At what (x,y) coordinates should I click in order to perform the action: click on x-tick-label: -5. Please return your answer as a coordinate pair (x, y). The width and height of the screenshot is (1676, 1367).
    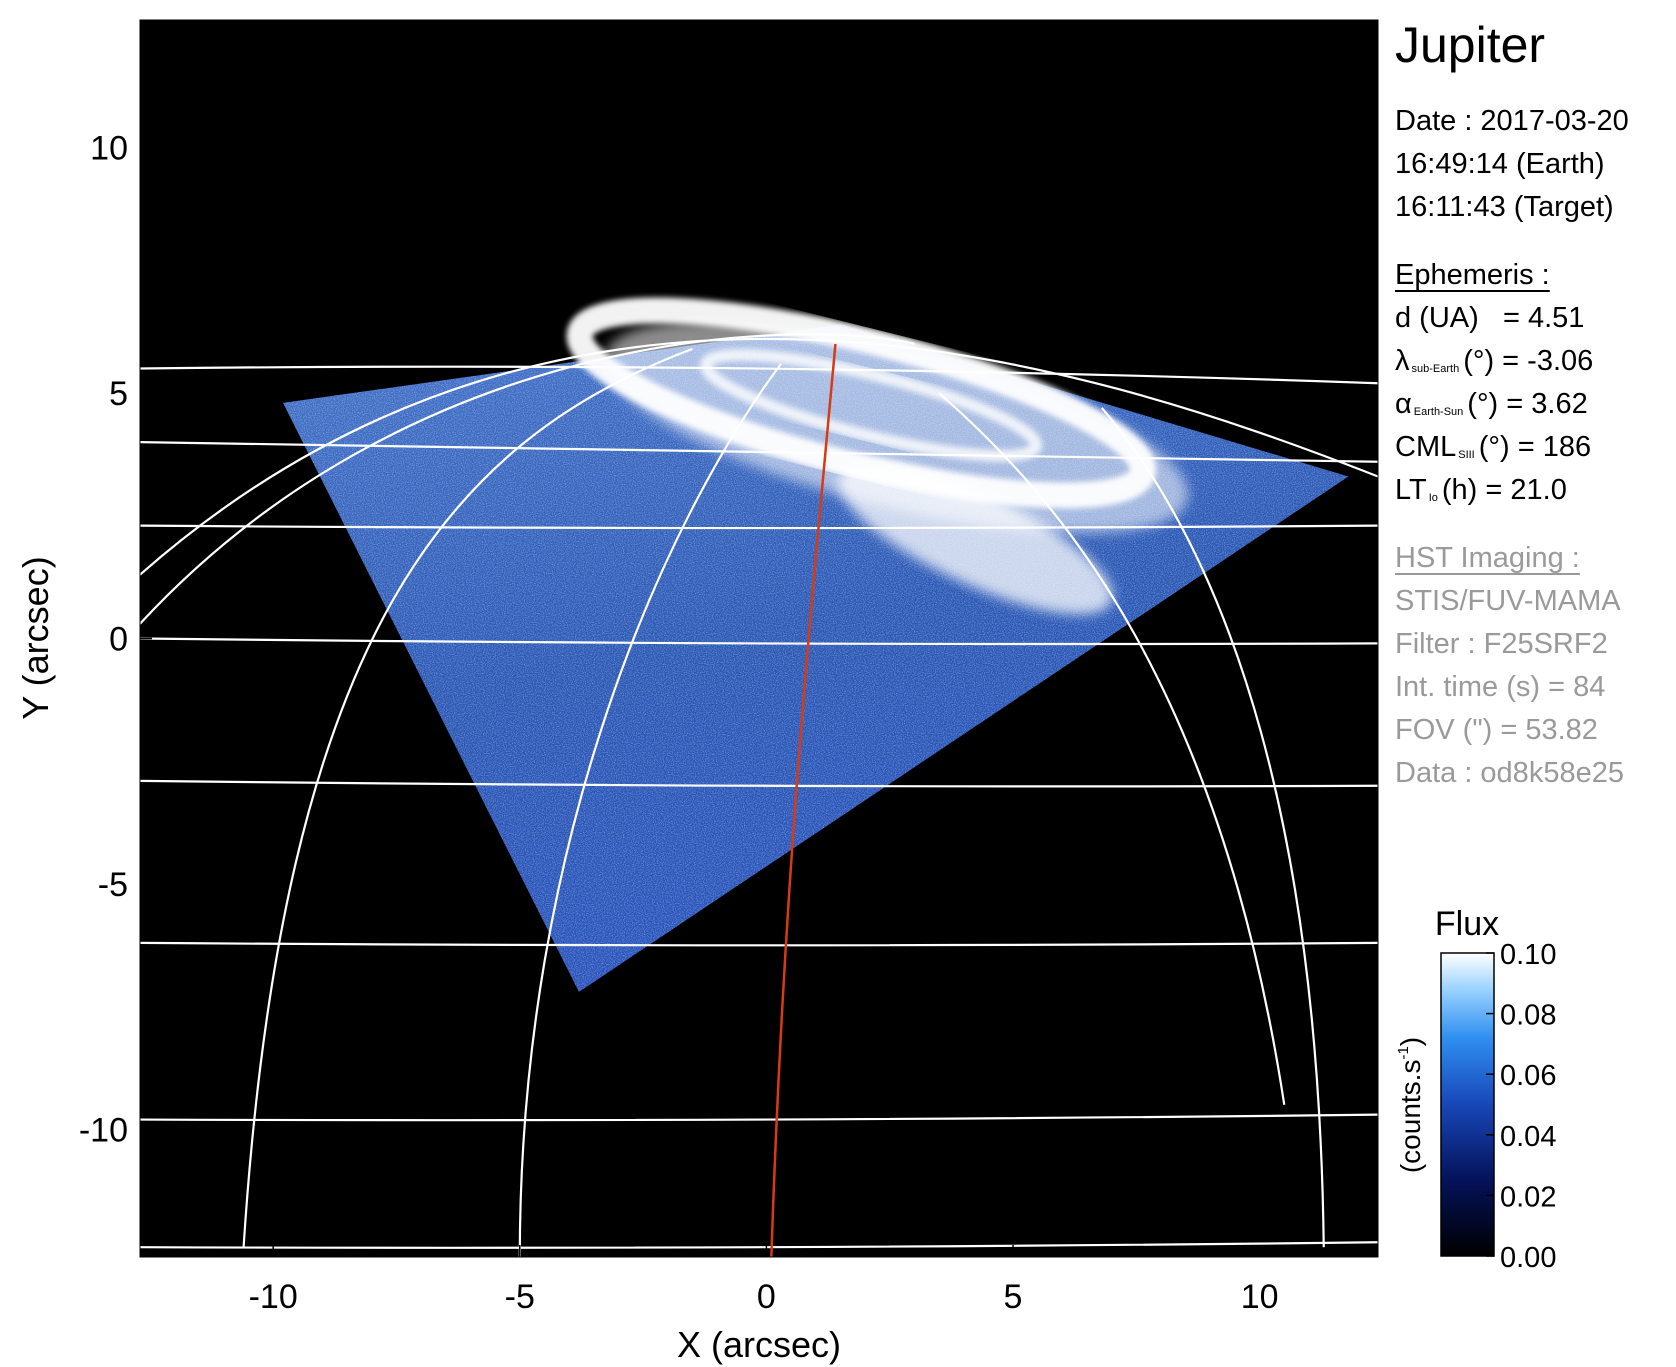
    Looking at the image, I should click on (520, 1297).